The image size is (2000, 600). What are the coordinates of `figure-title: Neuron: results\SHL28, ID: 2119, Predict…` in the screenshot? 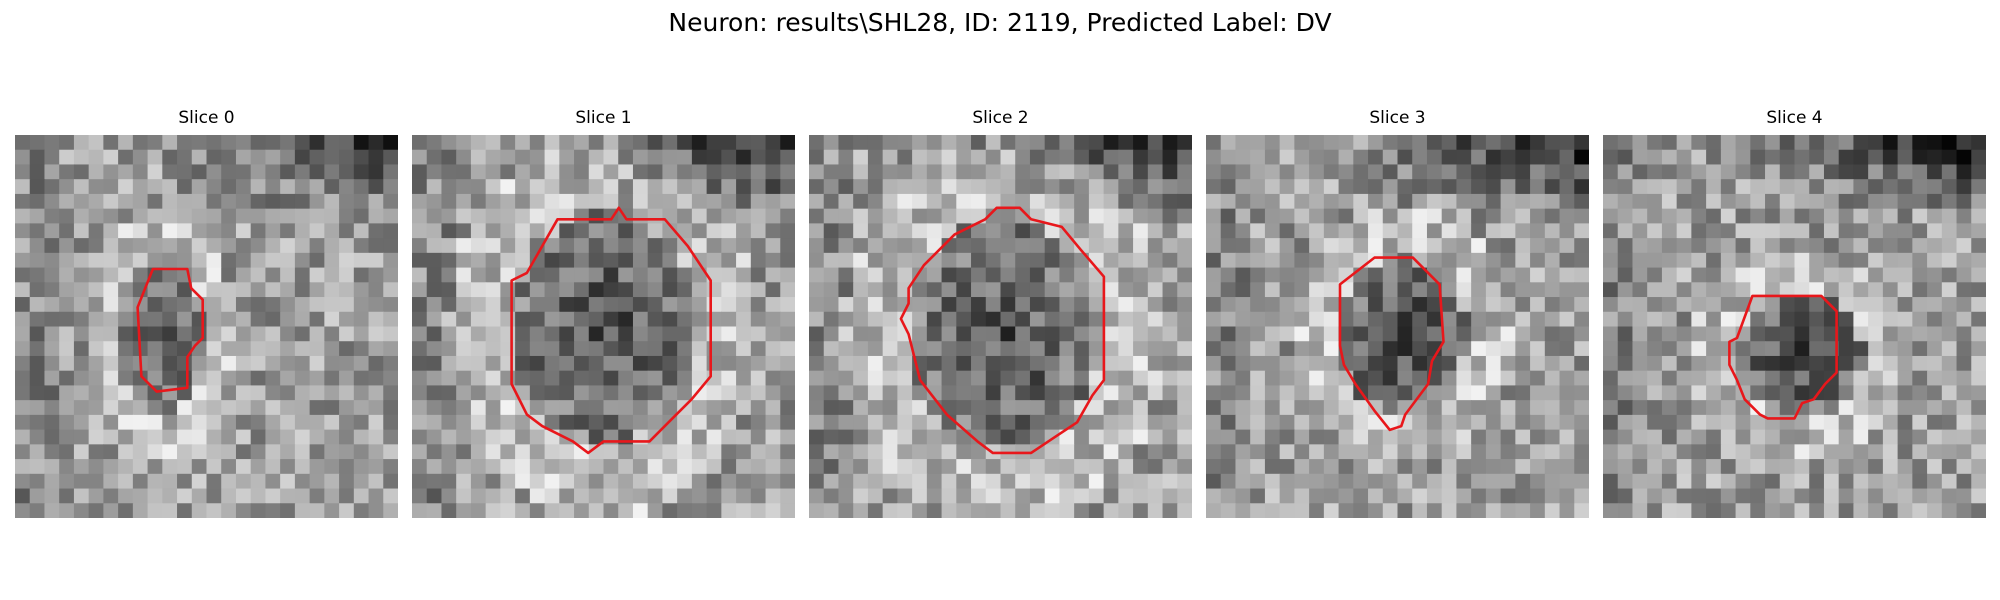 It's located at (1000, 22).